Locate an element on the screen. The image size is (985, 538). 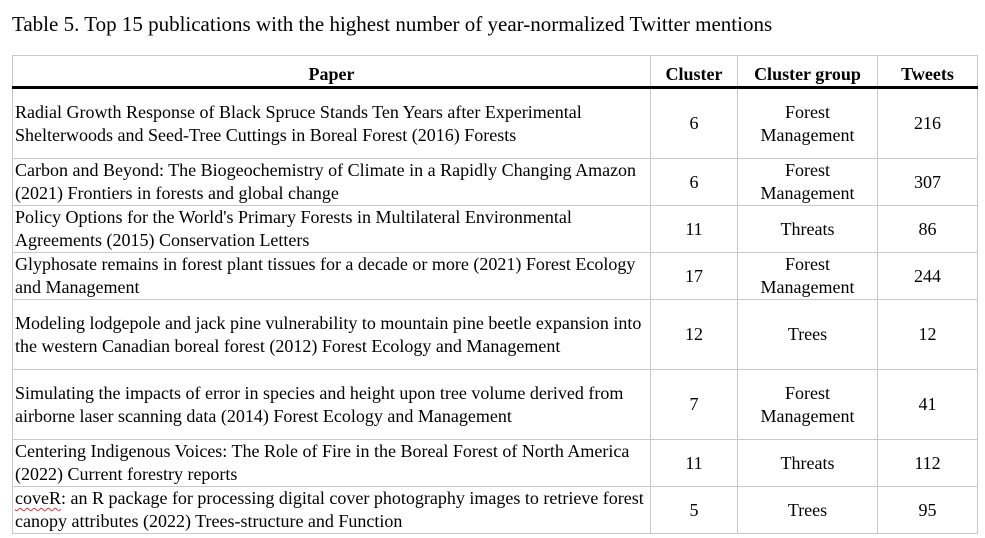
header-paper: Paper is located at coordinates (331, 72).